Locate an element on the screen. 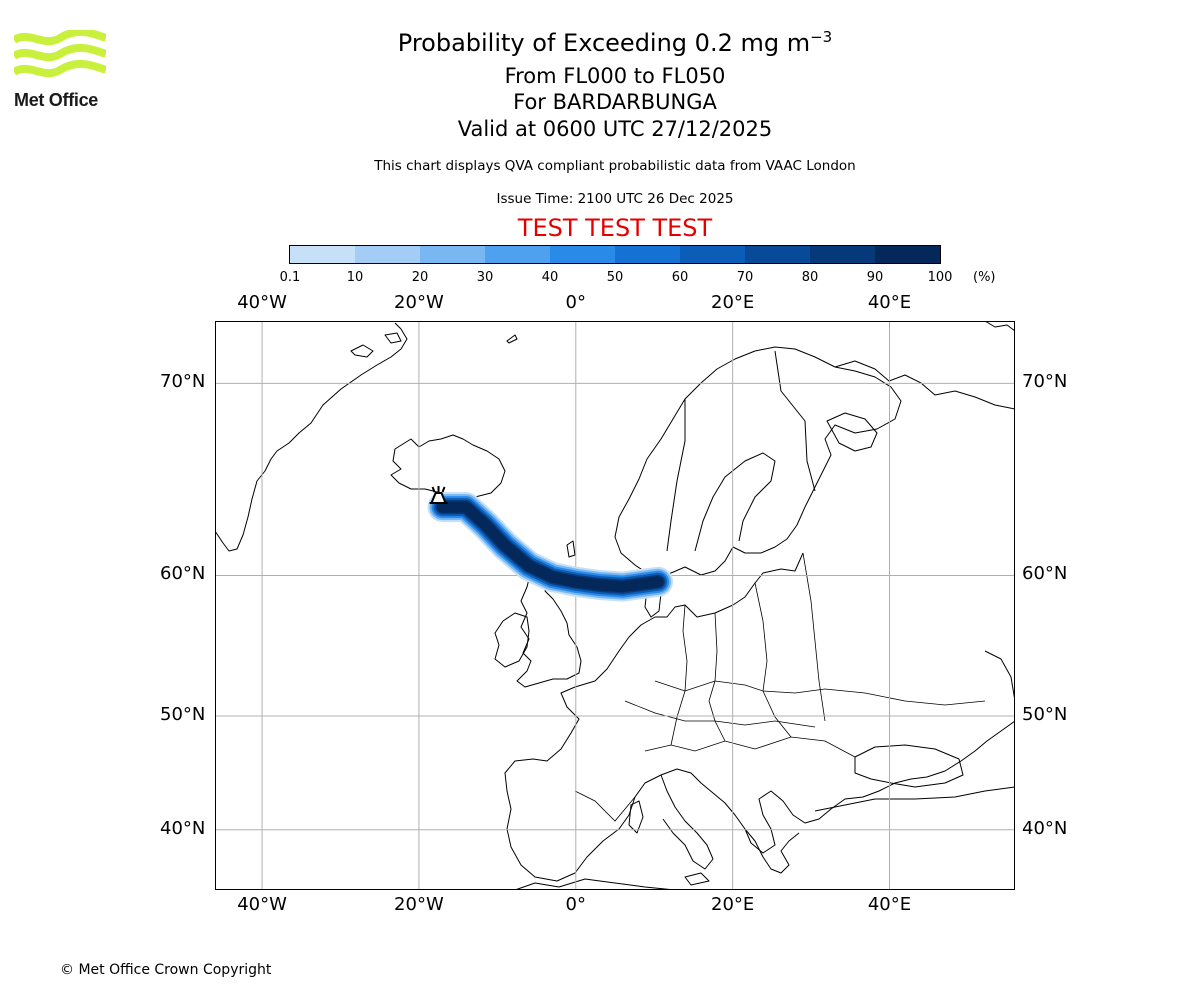 The image size is (1200, 1000). colorbar-tick-label: 0.1 is located at coordinates (290, 277).